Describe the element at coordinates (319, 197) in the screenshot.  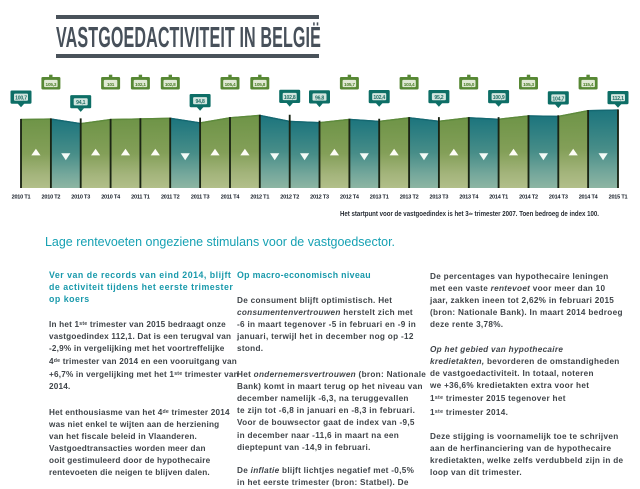
I see `svg-text: 2012 T3` at that location.